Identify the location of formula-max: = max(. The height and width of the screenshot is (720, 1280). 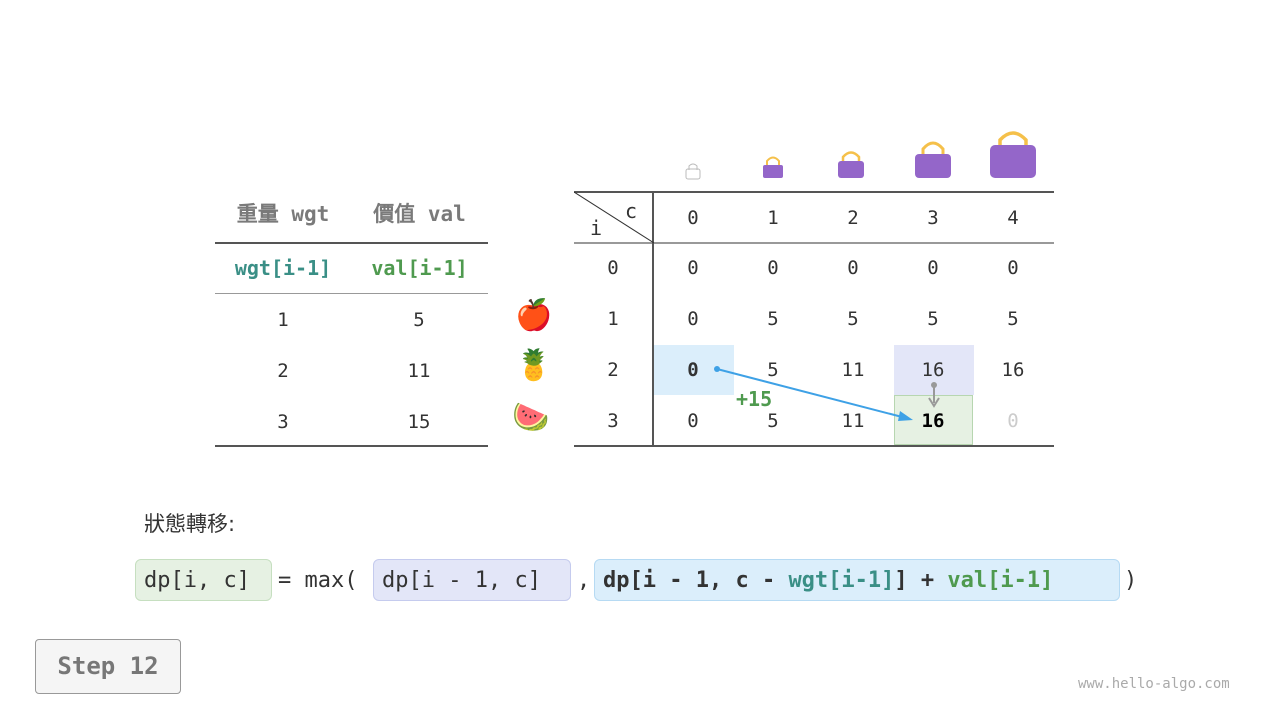
(318, 580).